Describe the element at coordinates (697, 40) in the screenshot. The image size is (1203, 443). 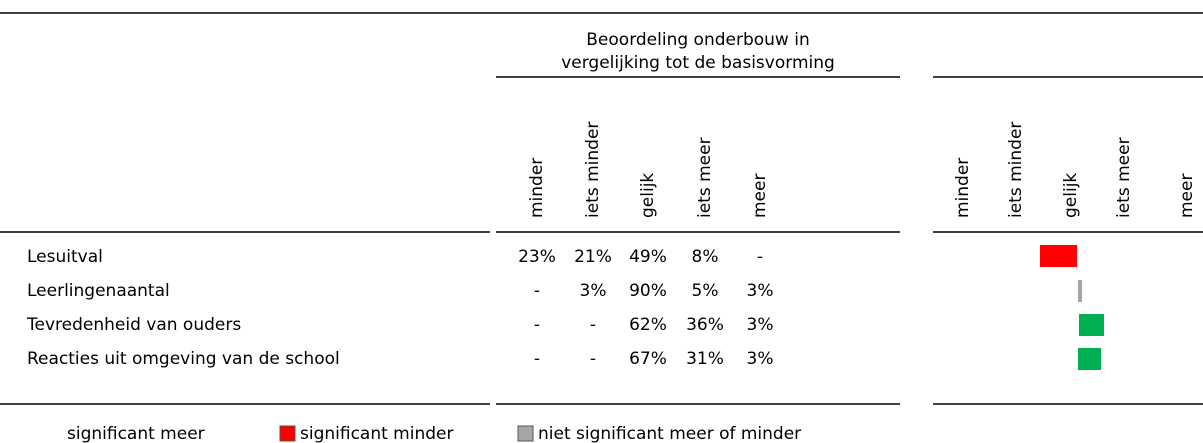
I see `group-title: Beoordeling onderbouw in` at that location.